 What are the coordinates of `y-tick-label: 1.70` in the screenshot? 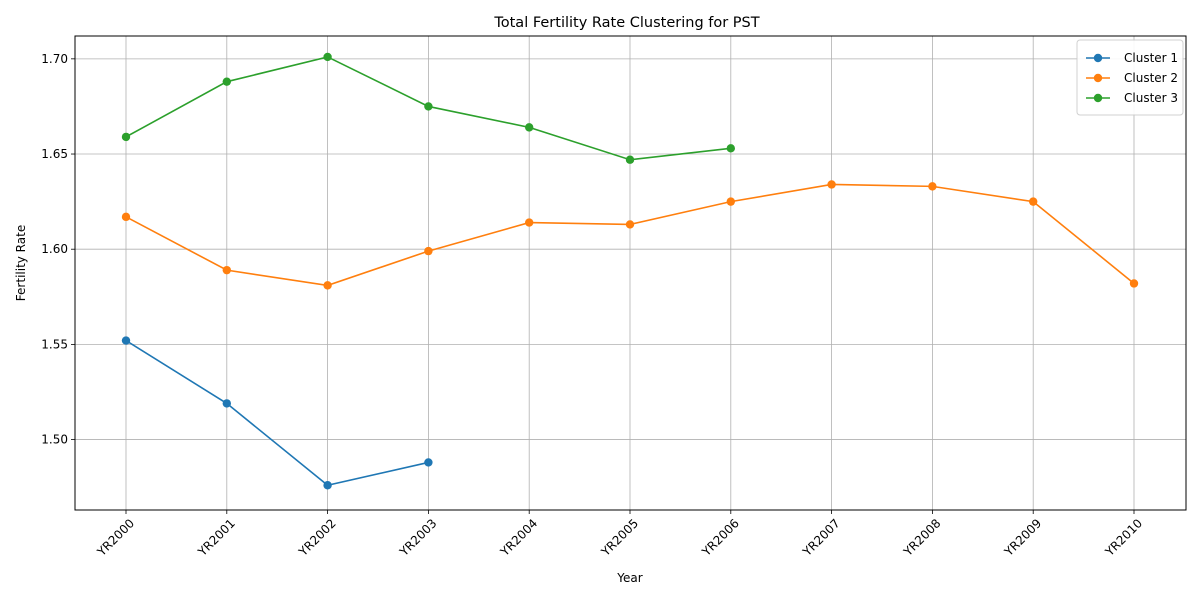 It's located at (54, 59).